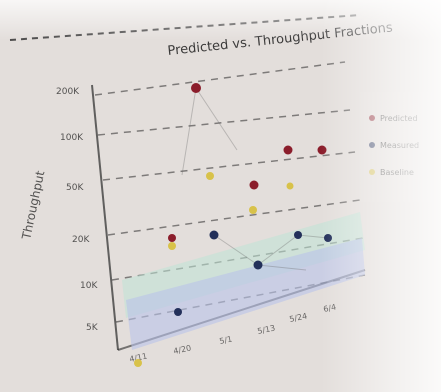 The width and height of the screenshot is (441, 392). I want to click on x-tick-0: 4/11, so click(138, 357).